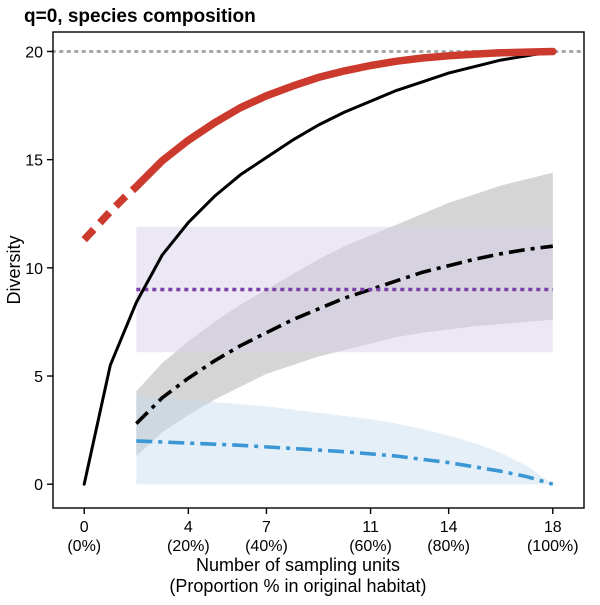 The width and height of the screenshot is (600, 605). I want to click on x-tick-label: 0, so click(84, 527).